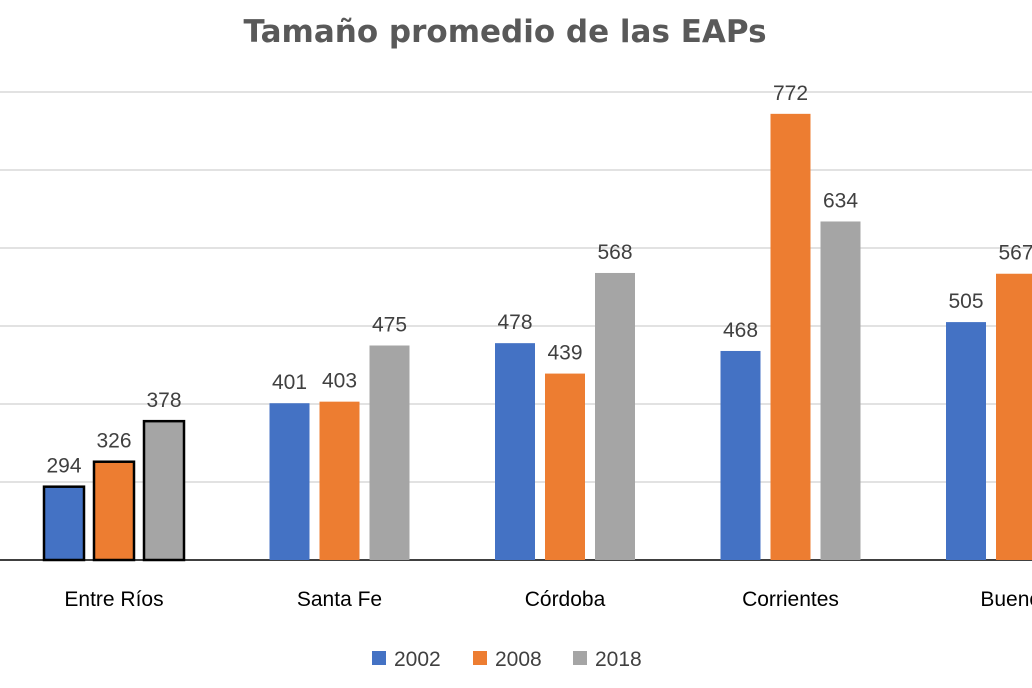 This screenshot has height=688, width=1032. What do you see at coordinates (518, 659) in the screenshot?
I see `legend-label: 2008` at bounding box center [518, 659].